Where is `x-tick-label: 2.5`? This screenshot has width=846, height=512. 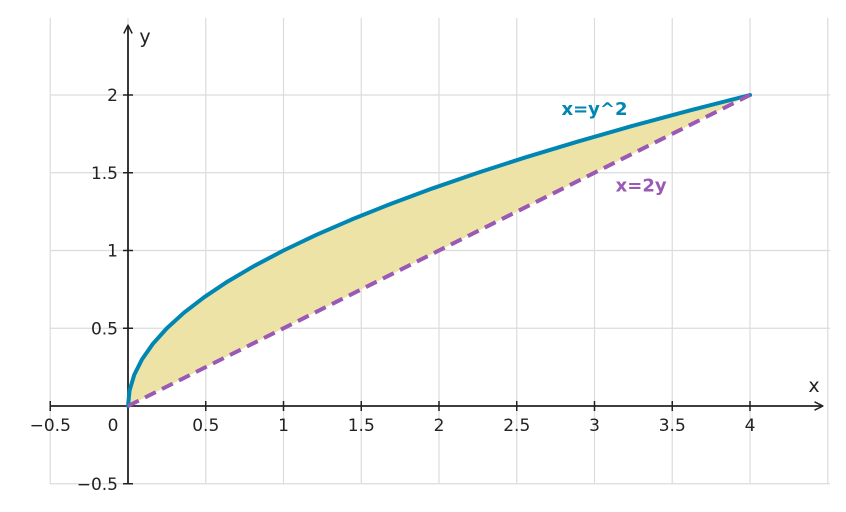 x-tick-label: 2.5 is located at coordinates (516, 426).